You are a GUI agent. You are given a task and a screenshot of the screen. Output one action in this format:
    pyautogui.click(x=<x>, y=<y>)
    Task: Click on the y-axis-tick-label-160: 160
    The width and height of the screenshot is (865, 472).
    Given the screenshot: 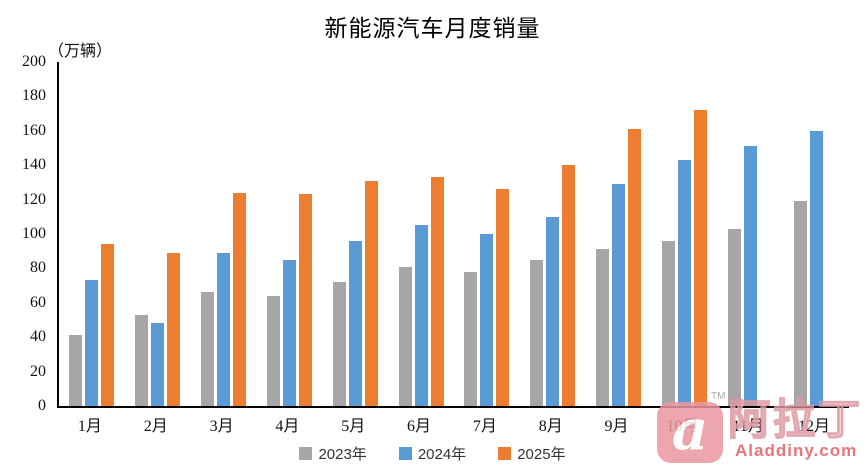 What is the action you would take?
    pyautogui.click(x=34, y=130)
    